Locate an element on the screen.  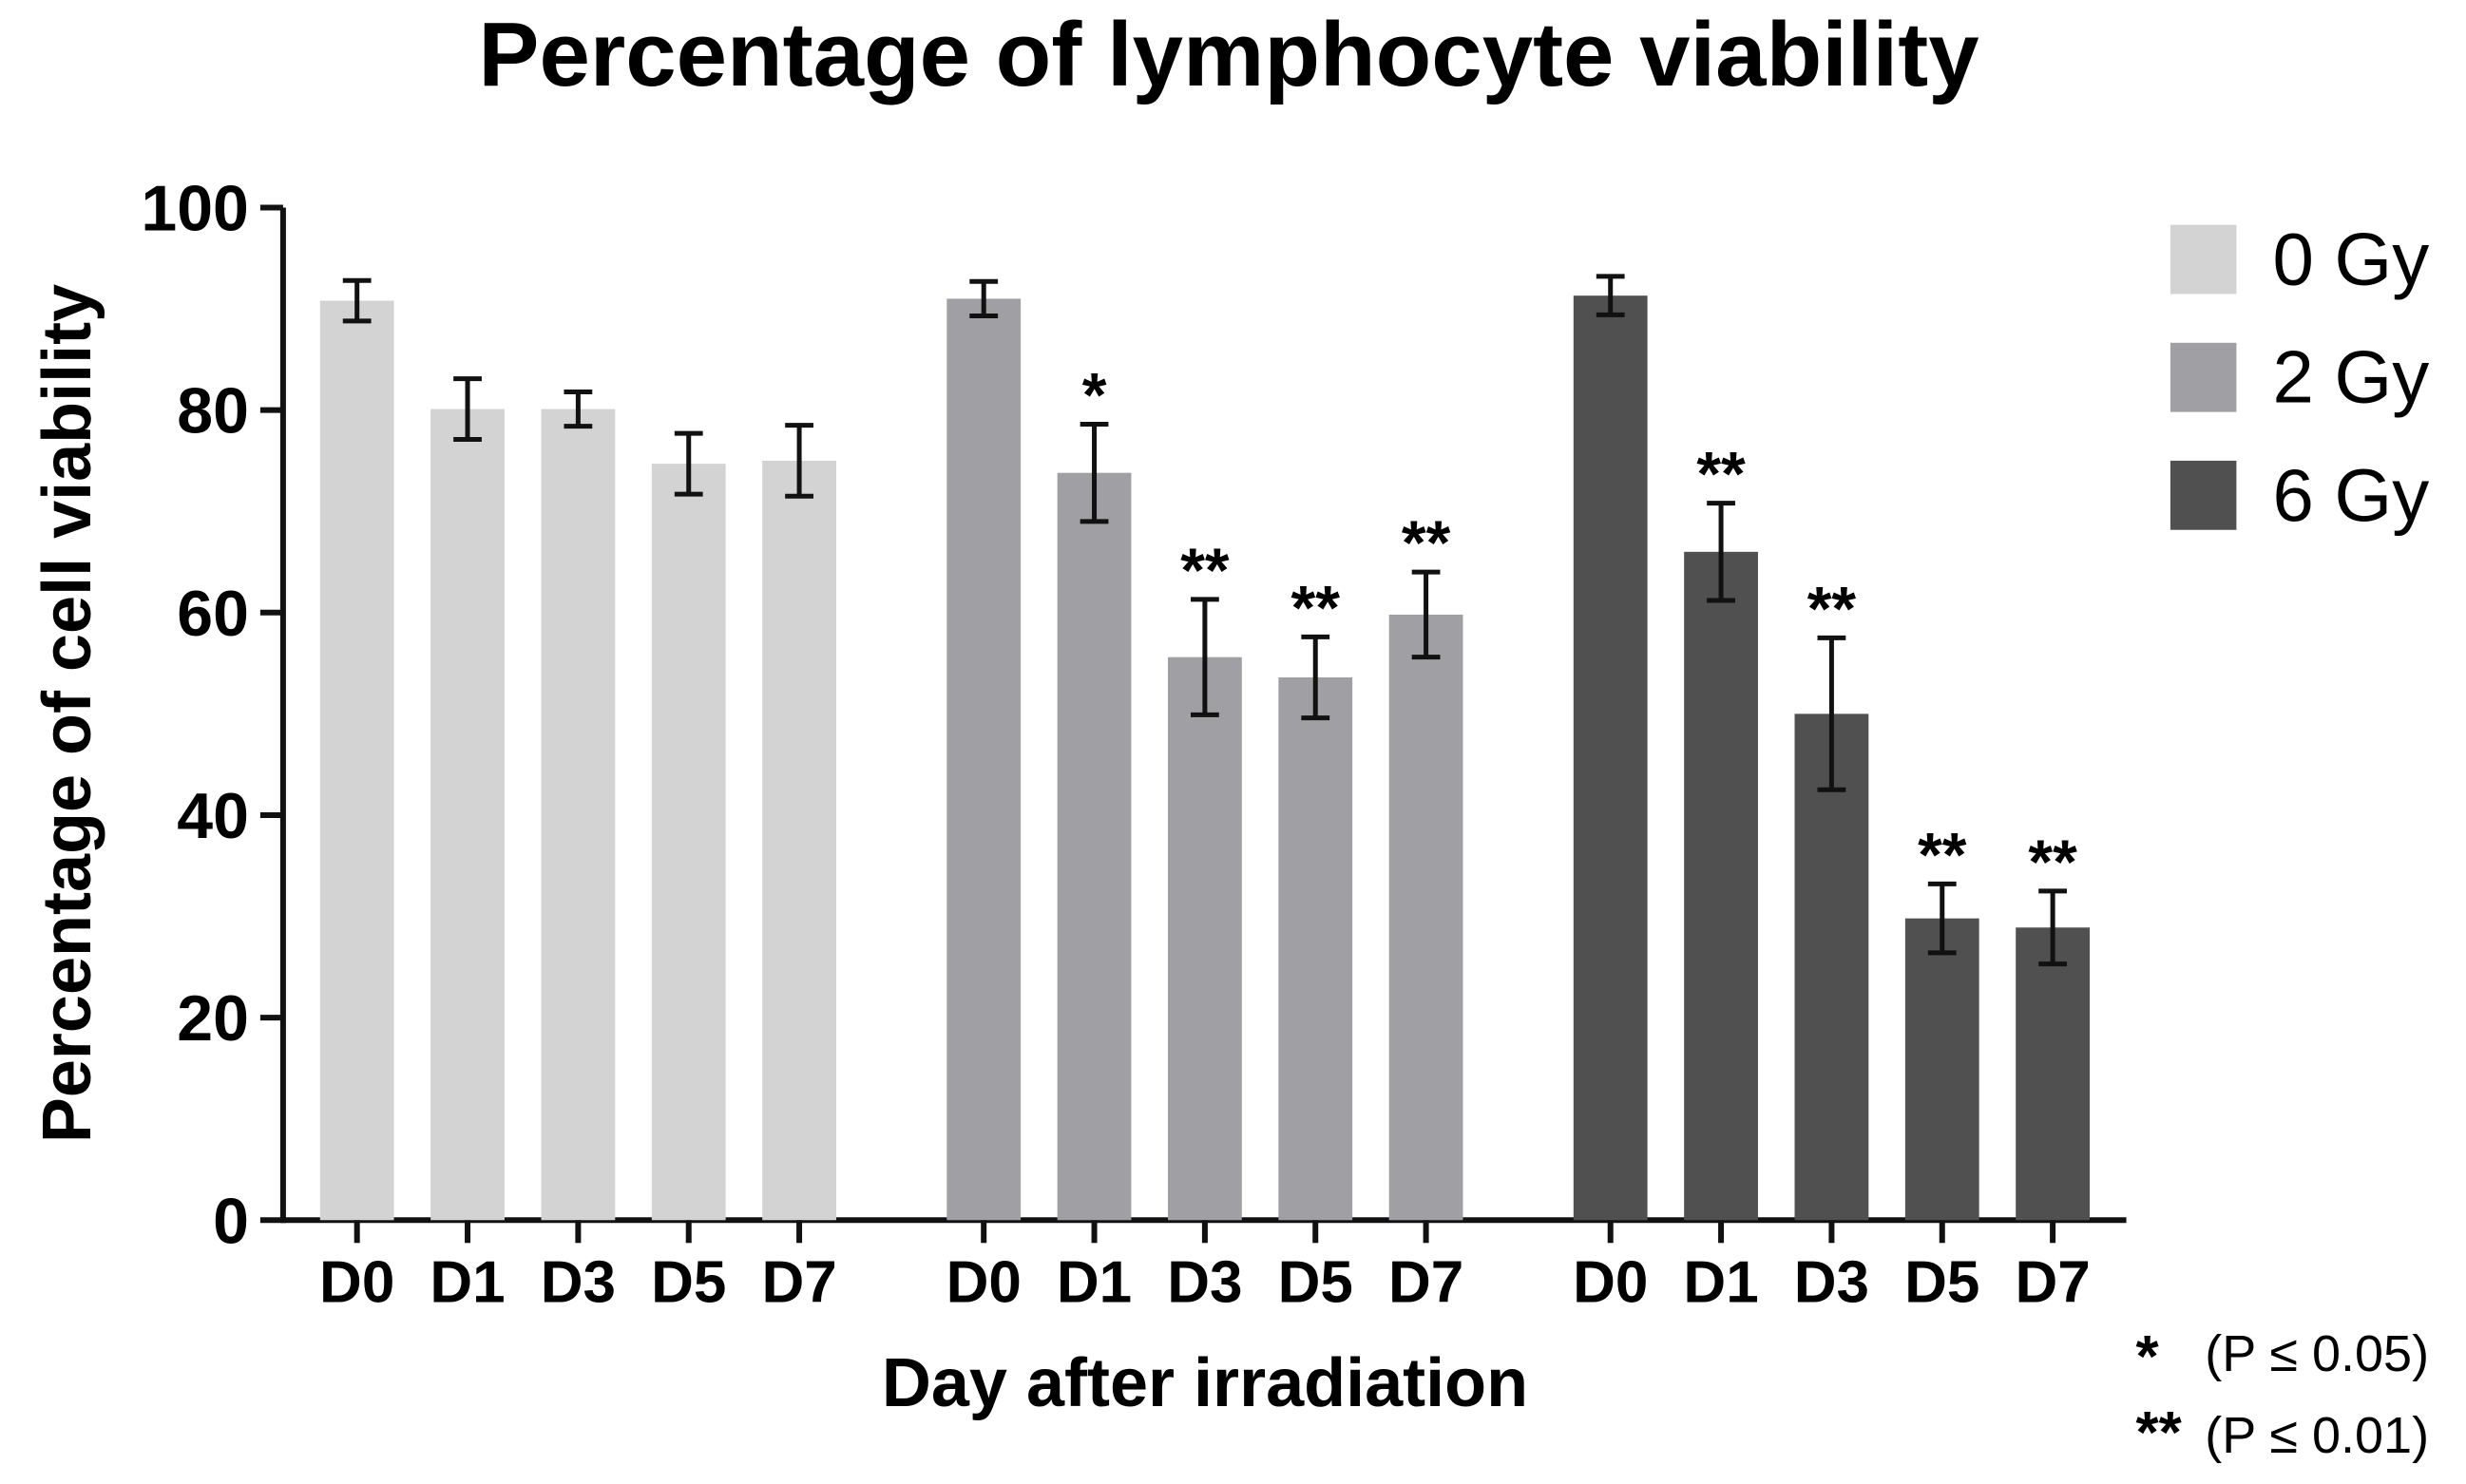
x-axis-title: Day after irradiation is located at coordinates (1205, 1383).